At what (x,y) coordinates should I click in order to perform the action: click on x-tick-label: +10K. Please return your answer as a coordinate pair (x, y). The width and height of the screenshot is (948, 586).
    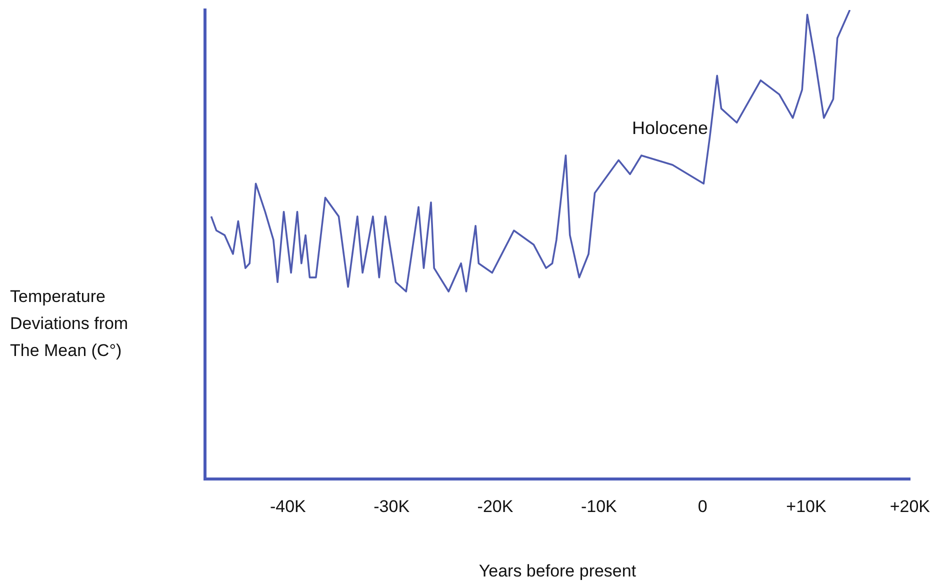
    Looking at the image, I should click on (806, 506).